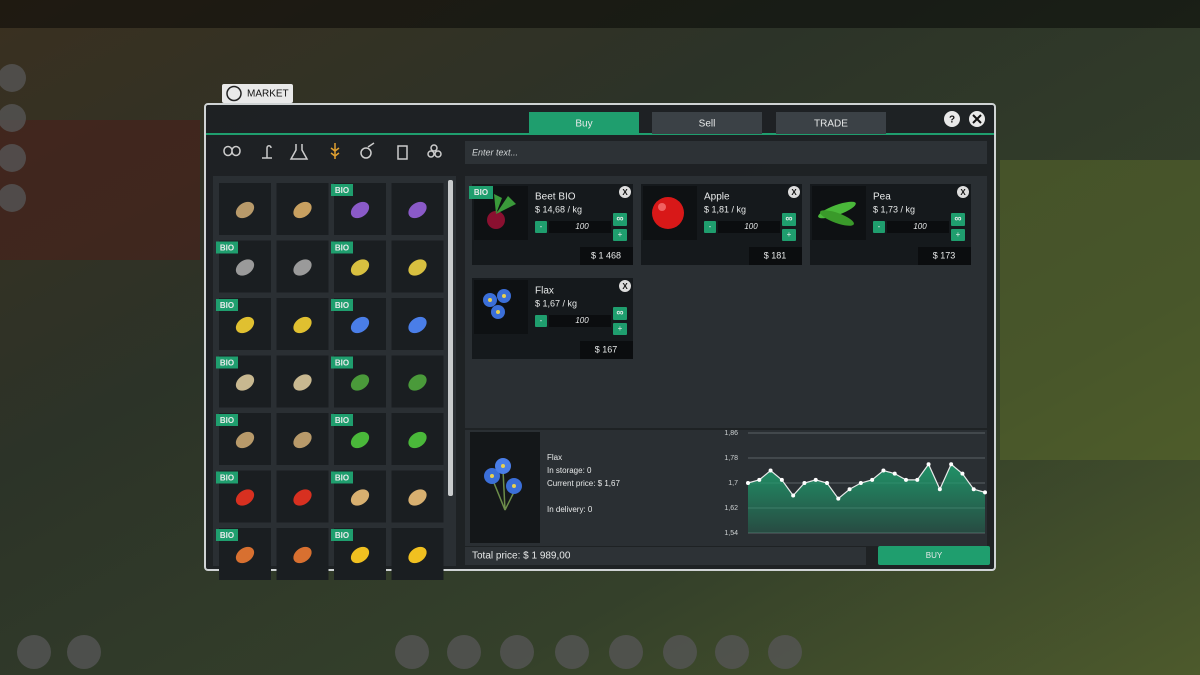  I want to click on total-box, so click(775, 256).